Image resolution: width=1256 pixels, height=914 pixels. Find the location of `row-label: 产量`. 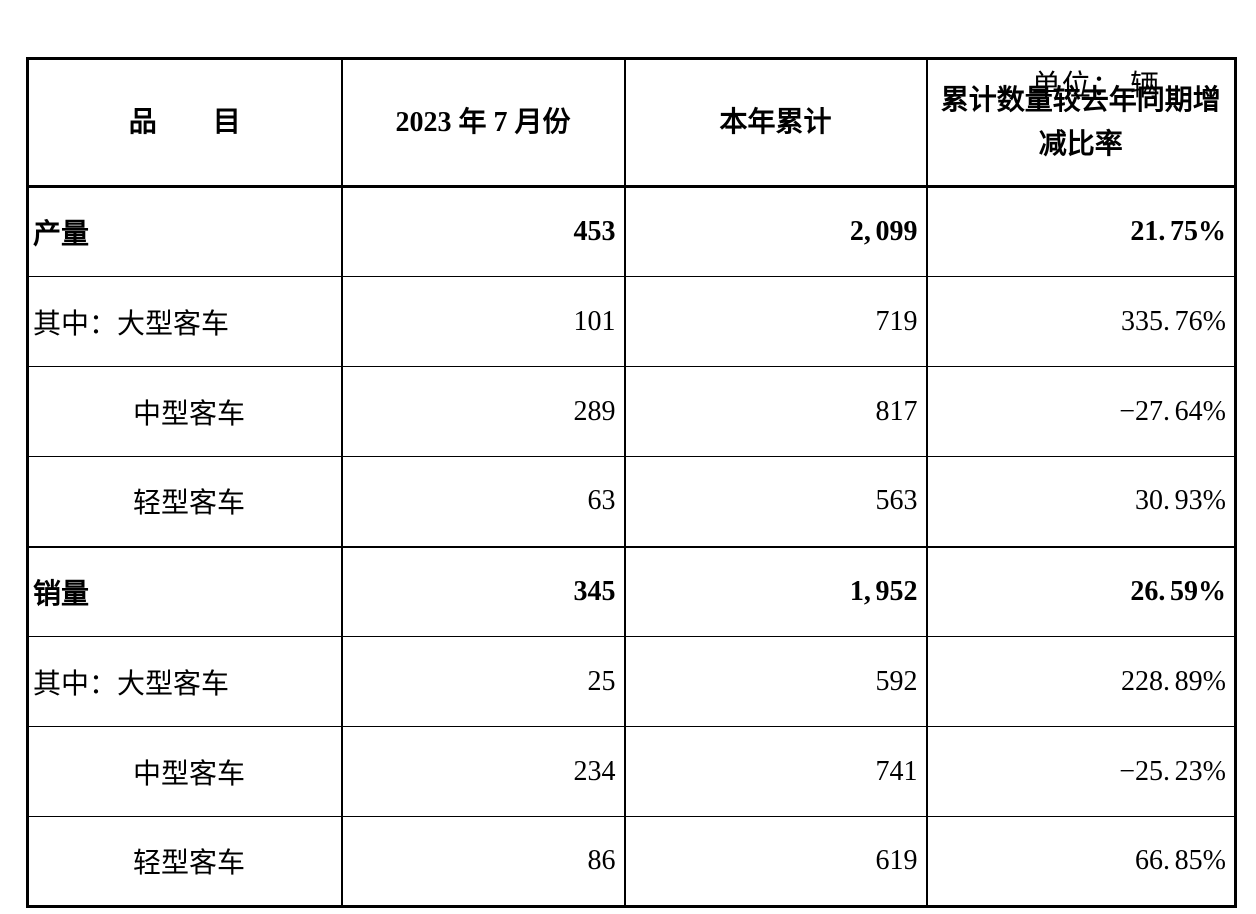

row-label: 产量 is located at coordinates (184, 231).